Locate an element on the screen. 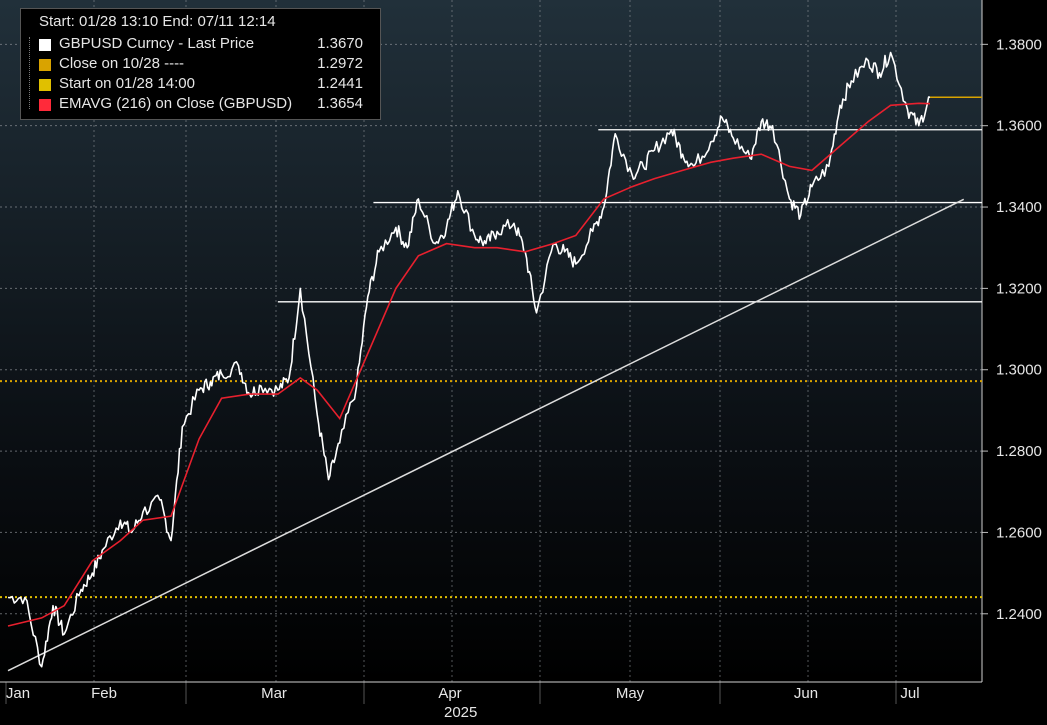  y-tick-label: 1.3200 is located at coordinates (1019, 288).